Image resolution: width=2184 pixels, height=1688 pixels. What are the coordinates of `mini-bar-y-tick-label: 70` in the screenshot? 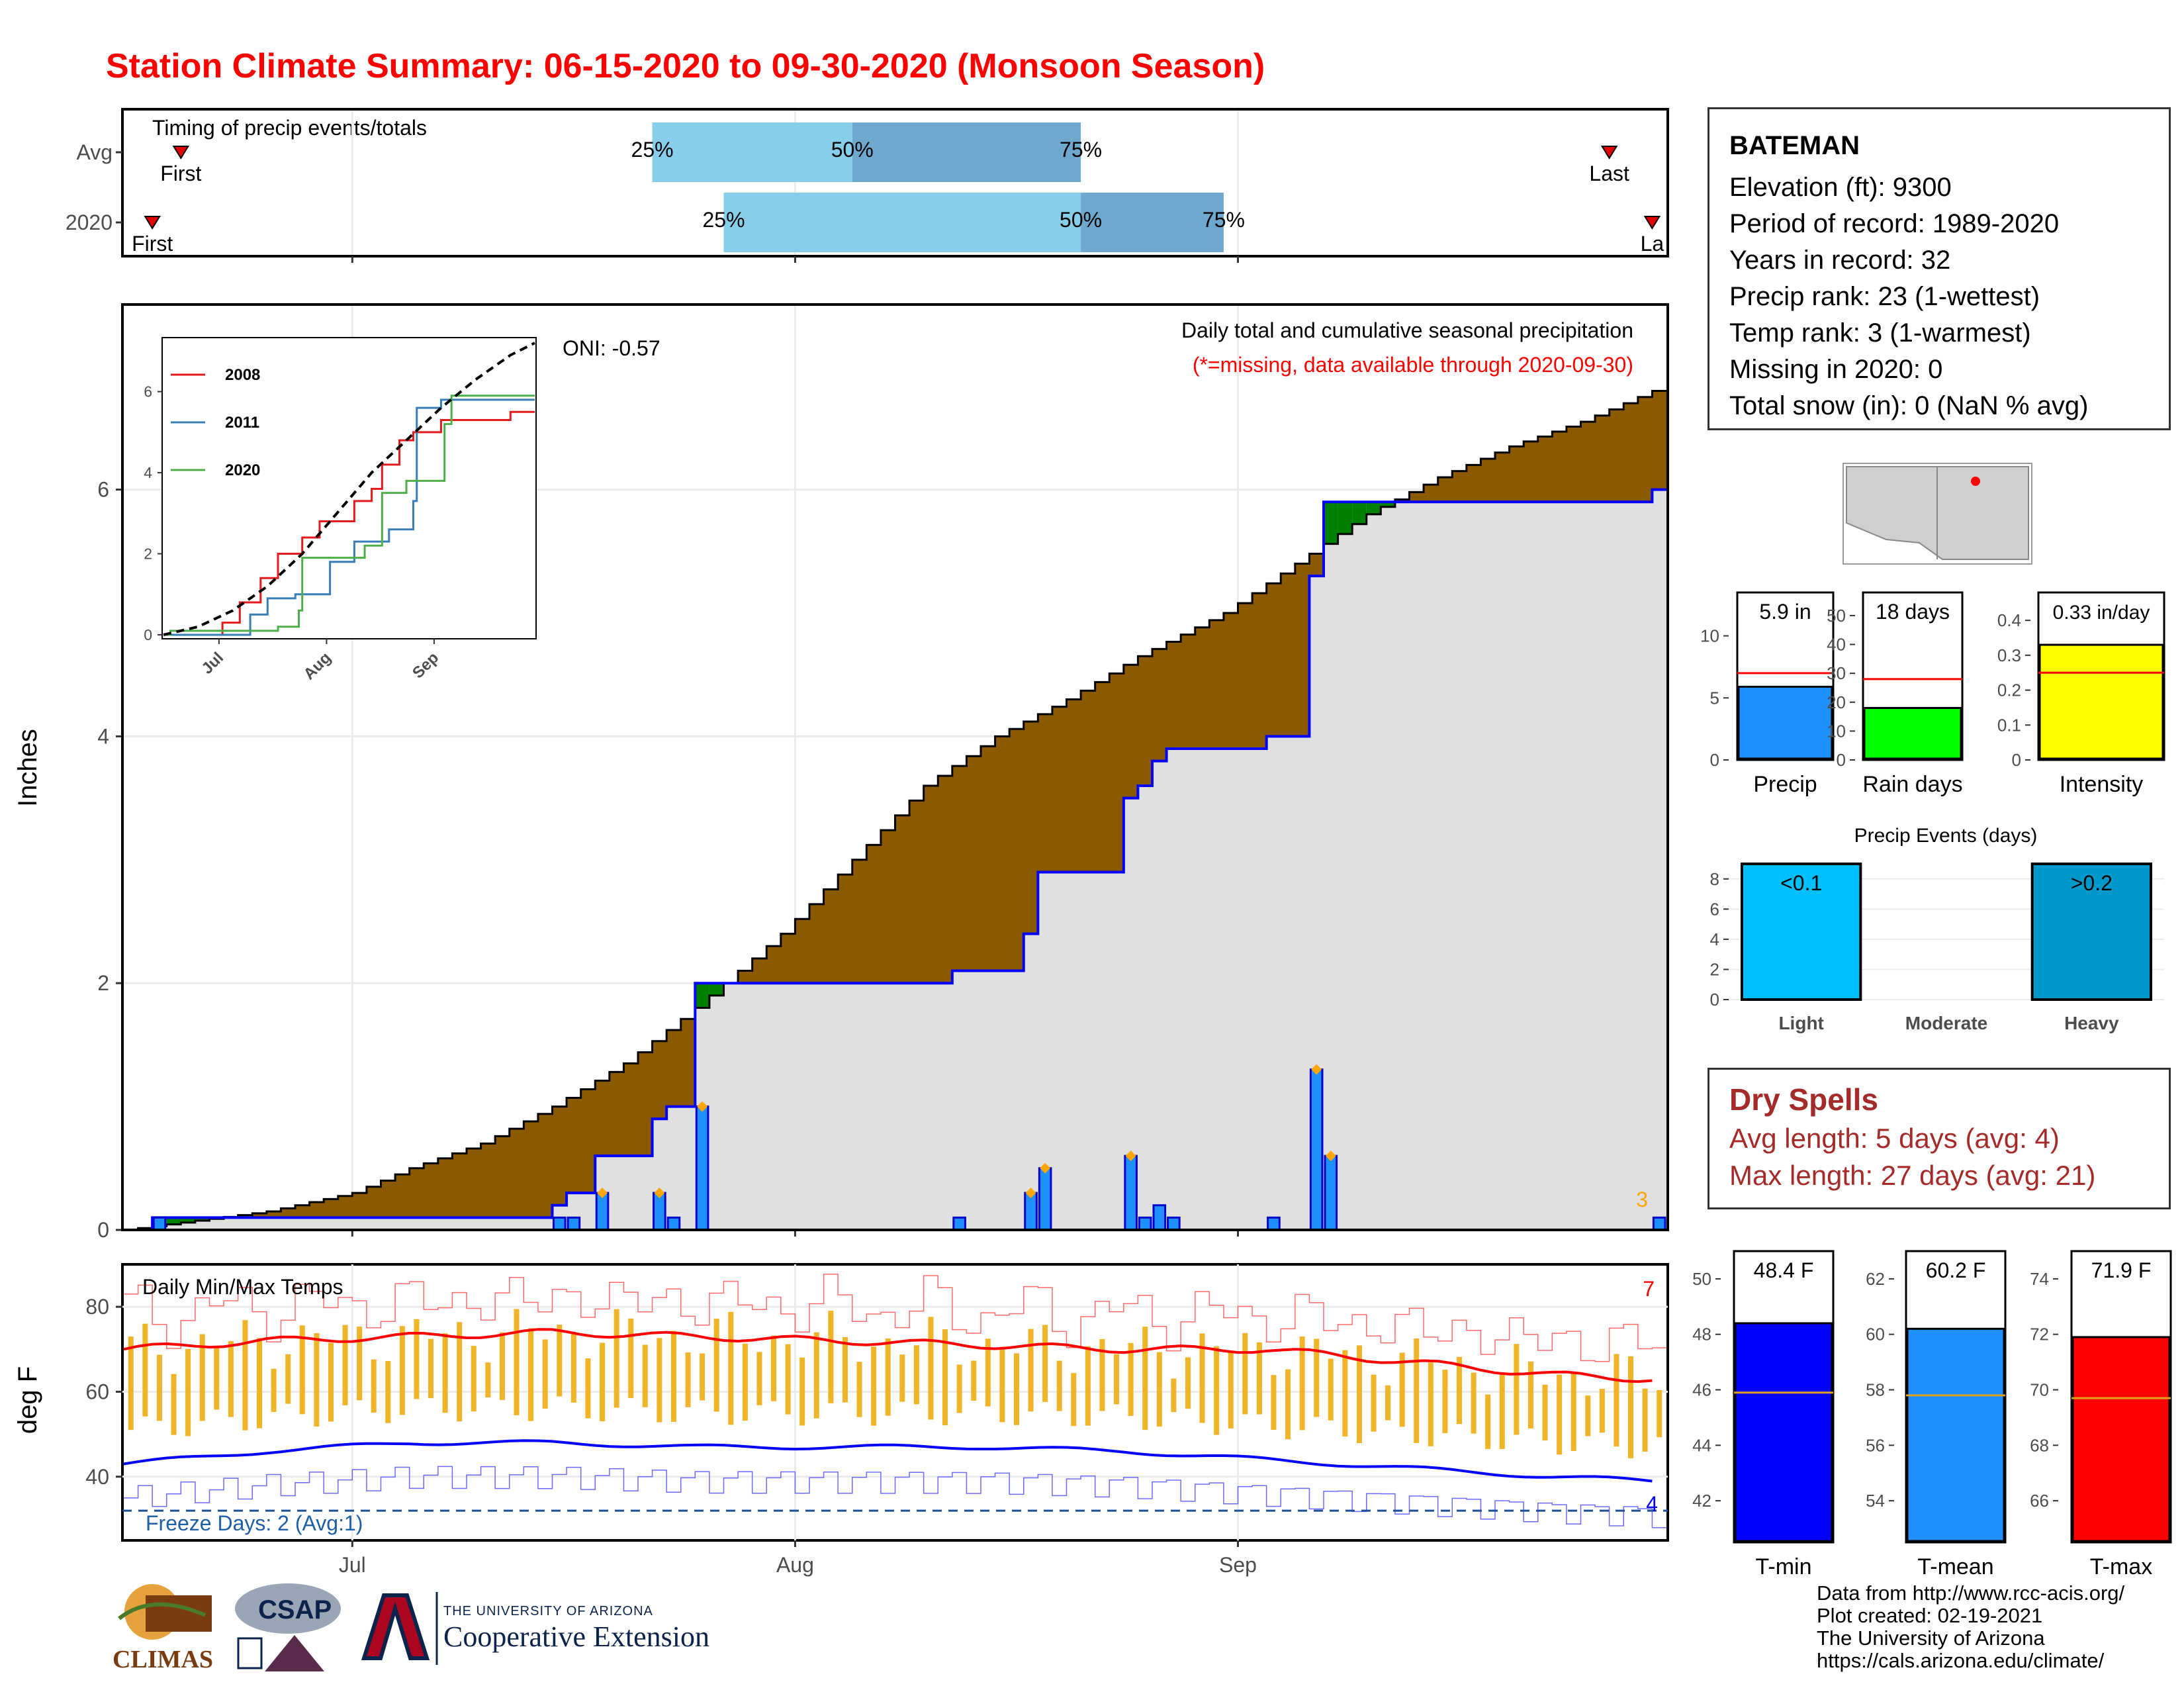 It's located at (2039, 1390).